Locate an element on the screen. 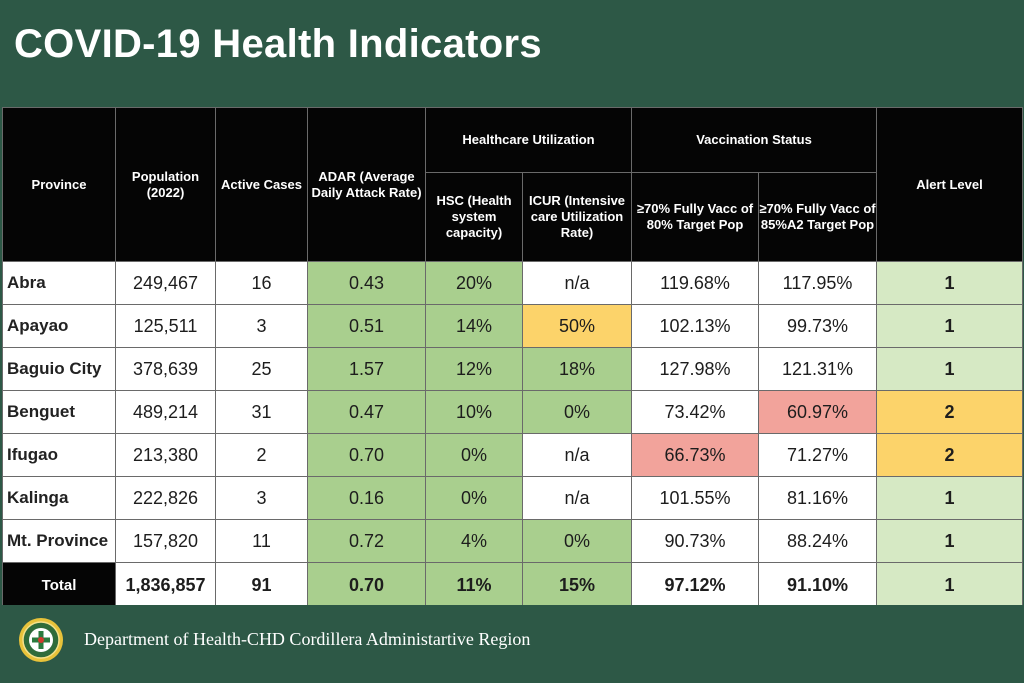 This screenshot has width=1024, height=683. cell-hsc: 20% is located at coordinates (474, 283).